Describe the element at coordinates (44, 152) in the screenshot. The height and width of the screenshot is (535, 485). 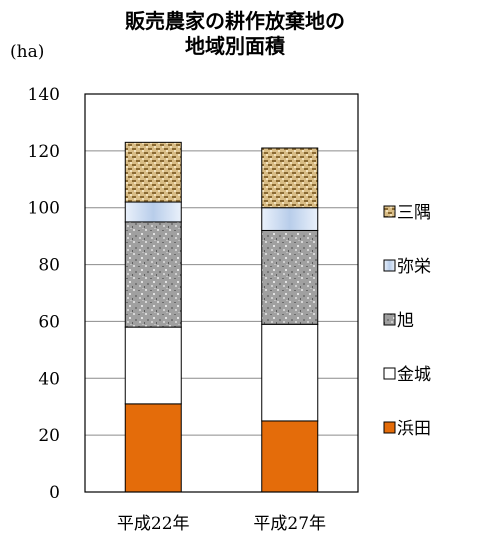
I see `y-tick-label: 120` at that location.